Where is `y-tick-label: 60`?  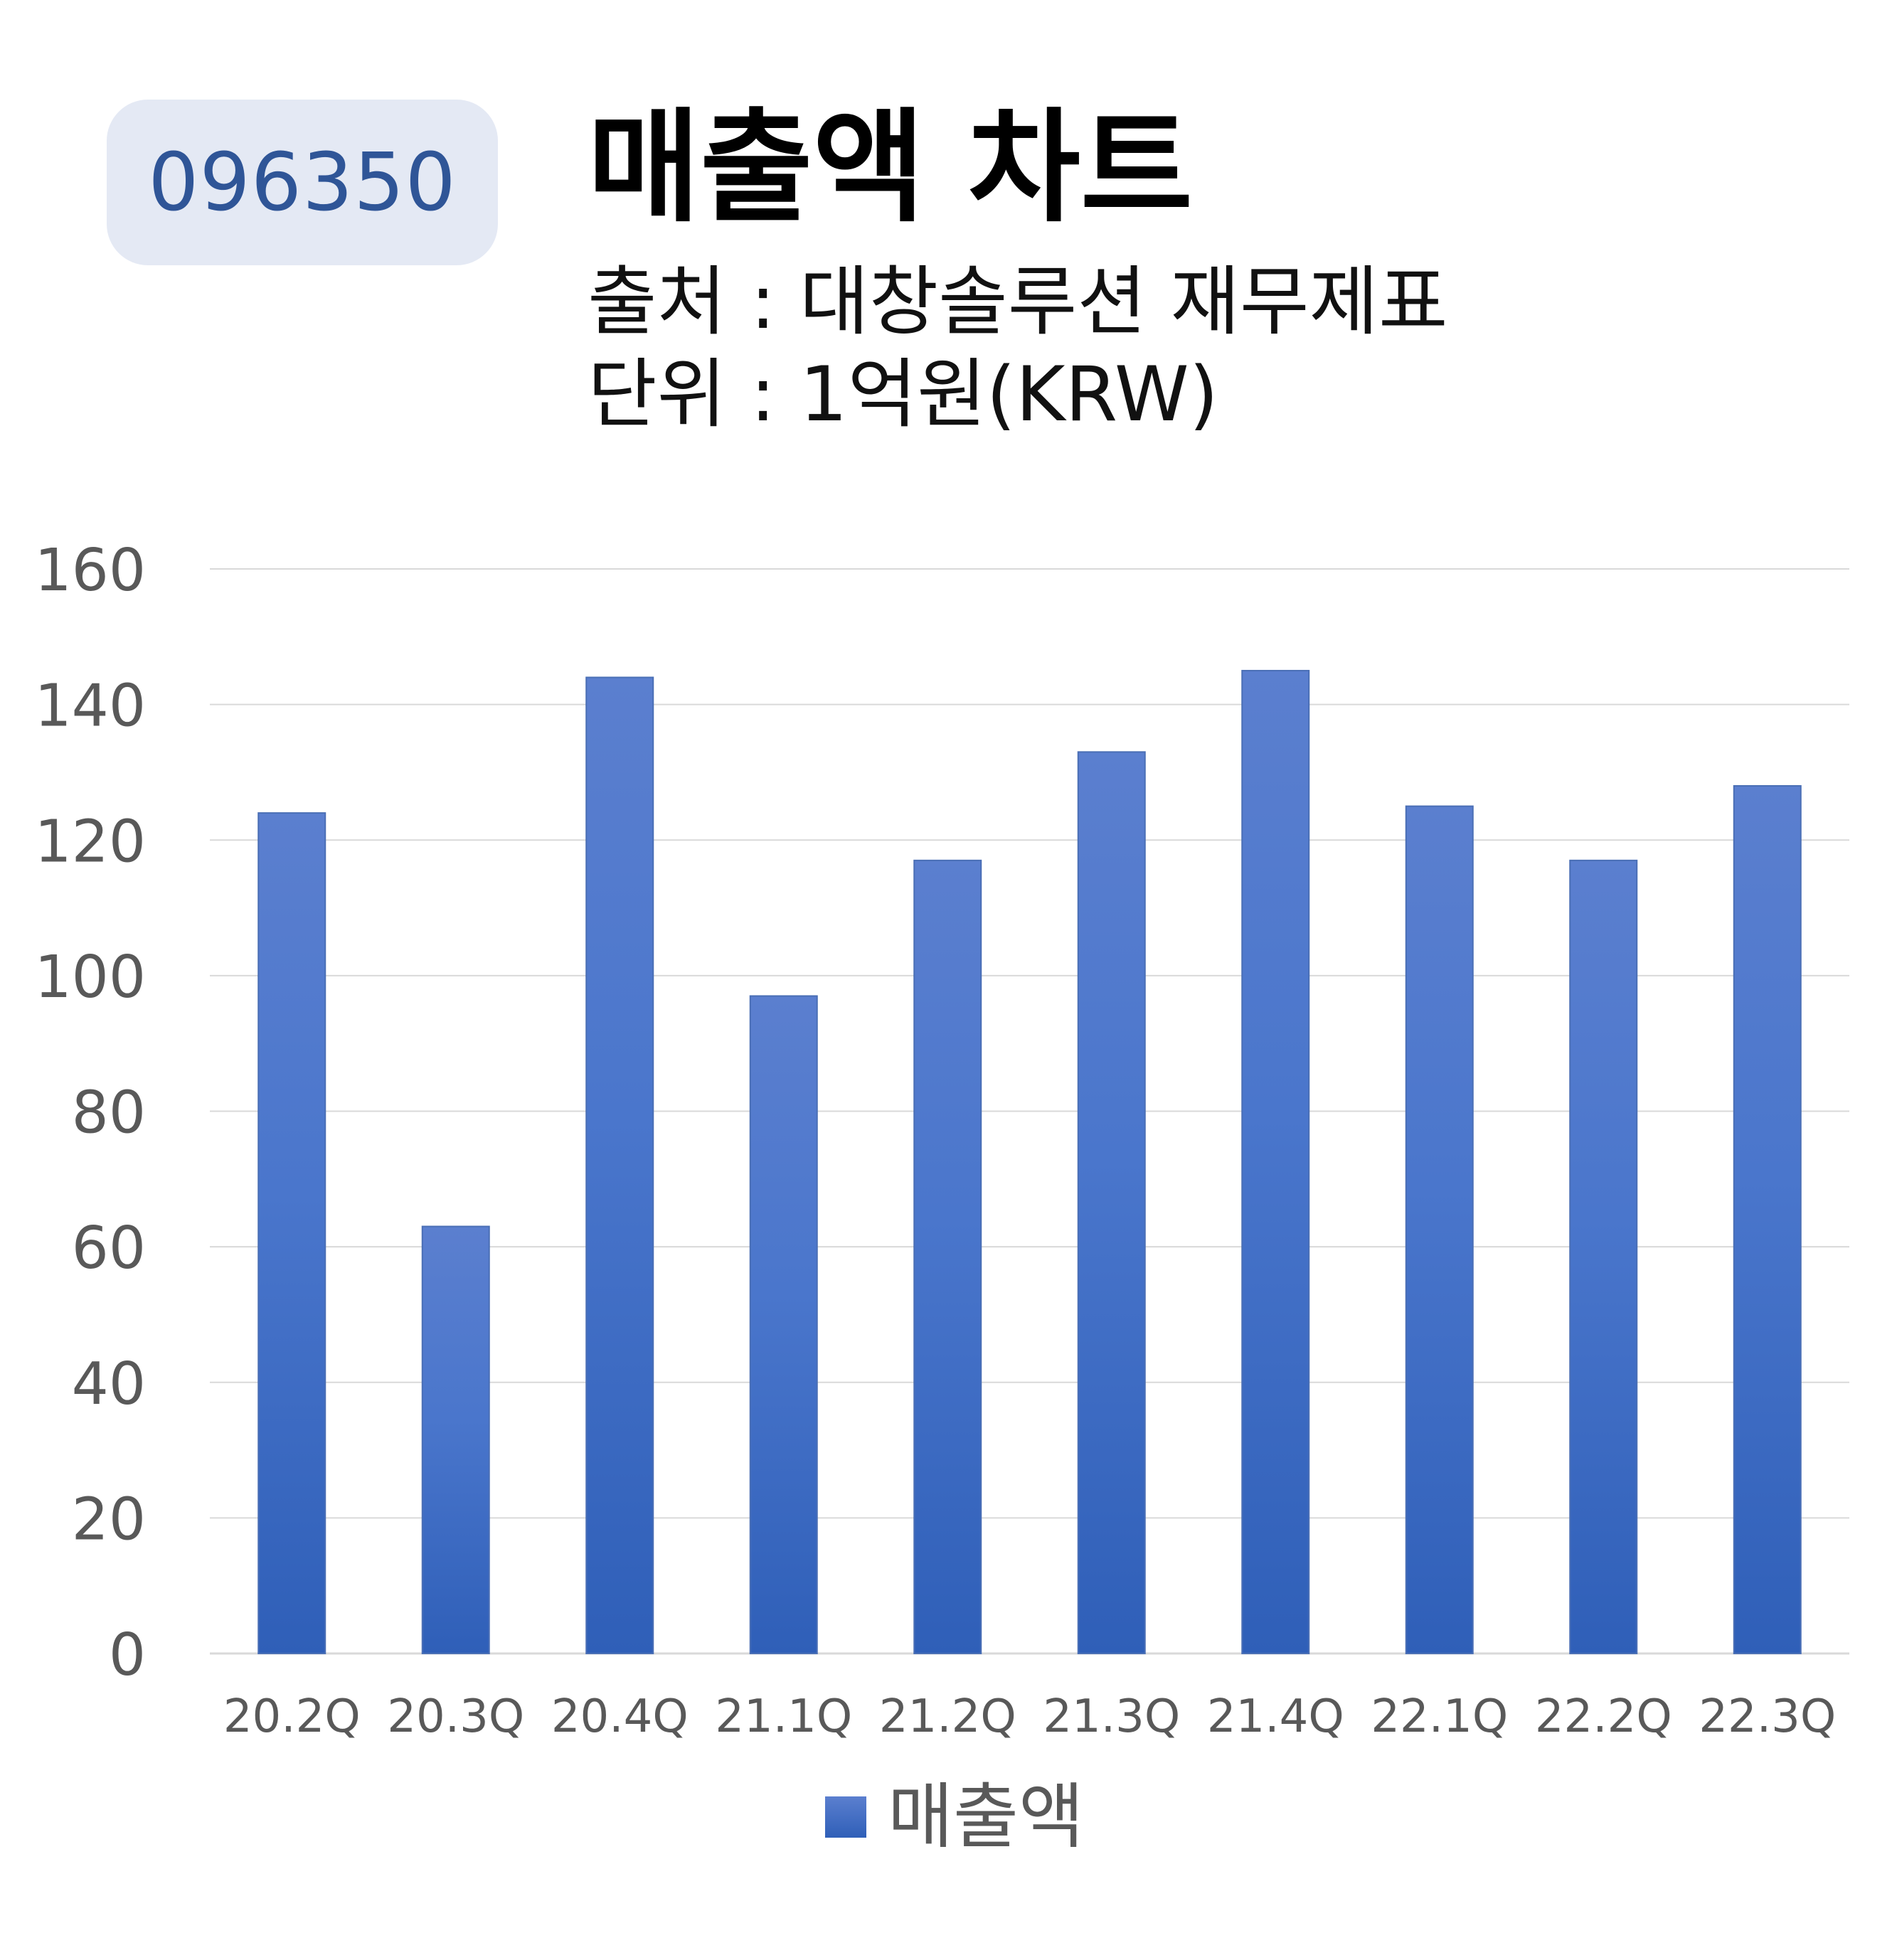
y-tick-label: 60 is located at coordinates (109, 1248).